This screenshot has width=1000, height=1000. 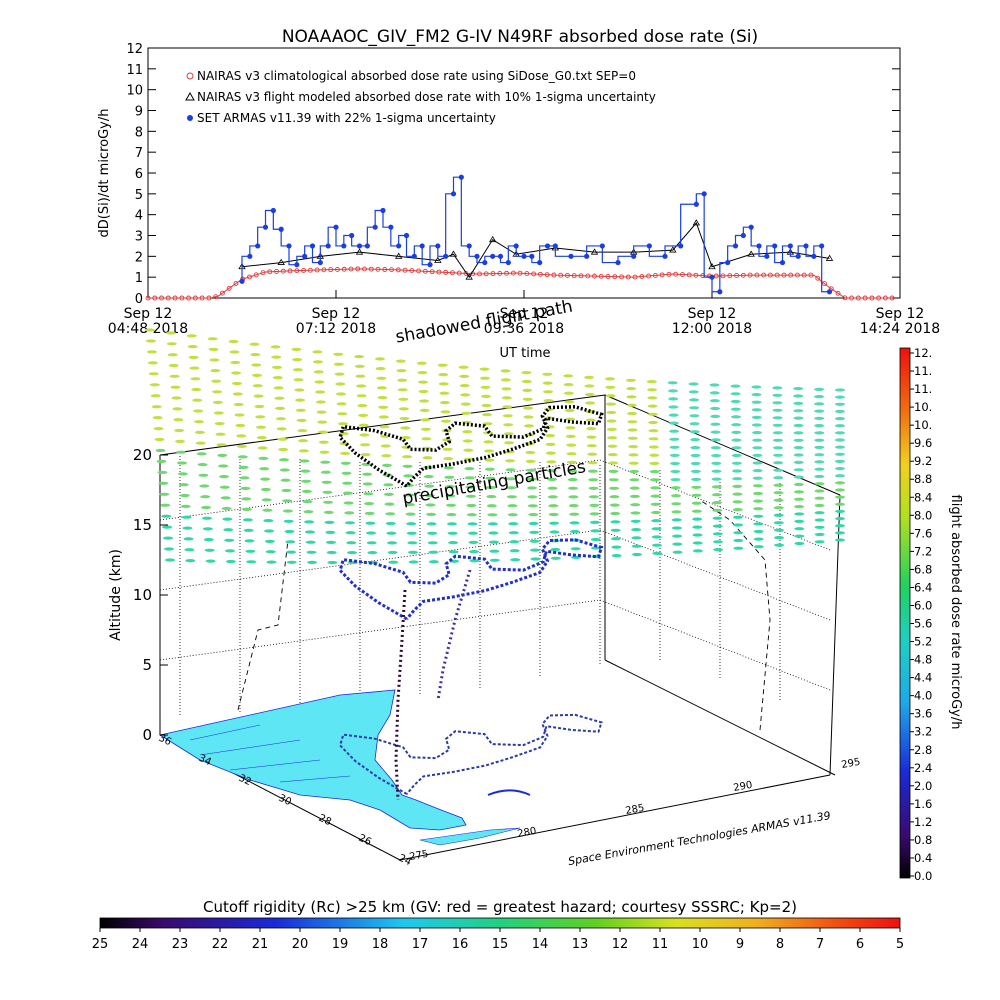 What do you see at coordinates (190, 118) in the screenshot?
I see `legend-marker` at bounding box center [190, 118].